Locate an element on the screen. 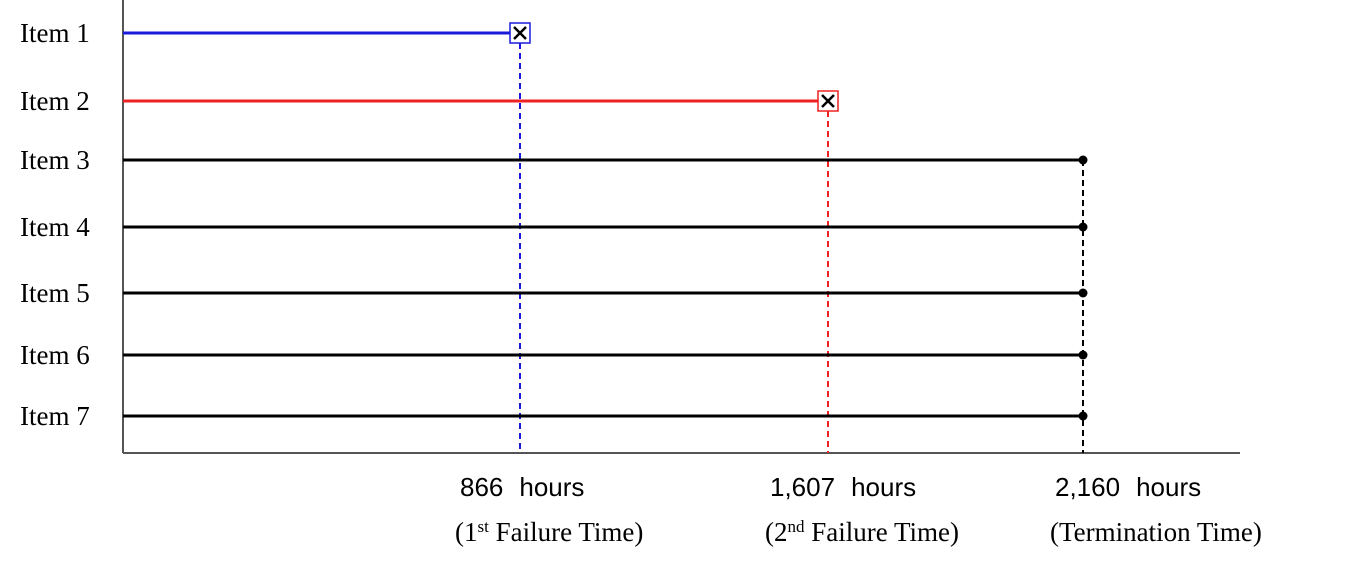 This screenshot has width=1351, height=569. item-label: Item 4 is located at coordinates (55, 227).